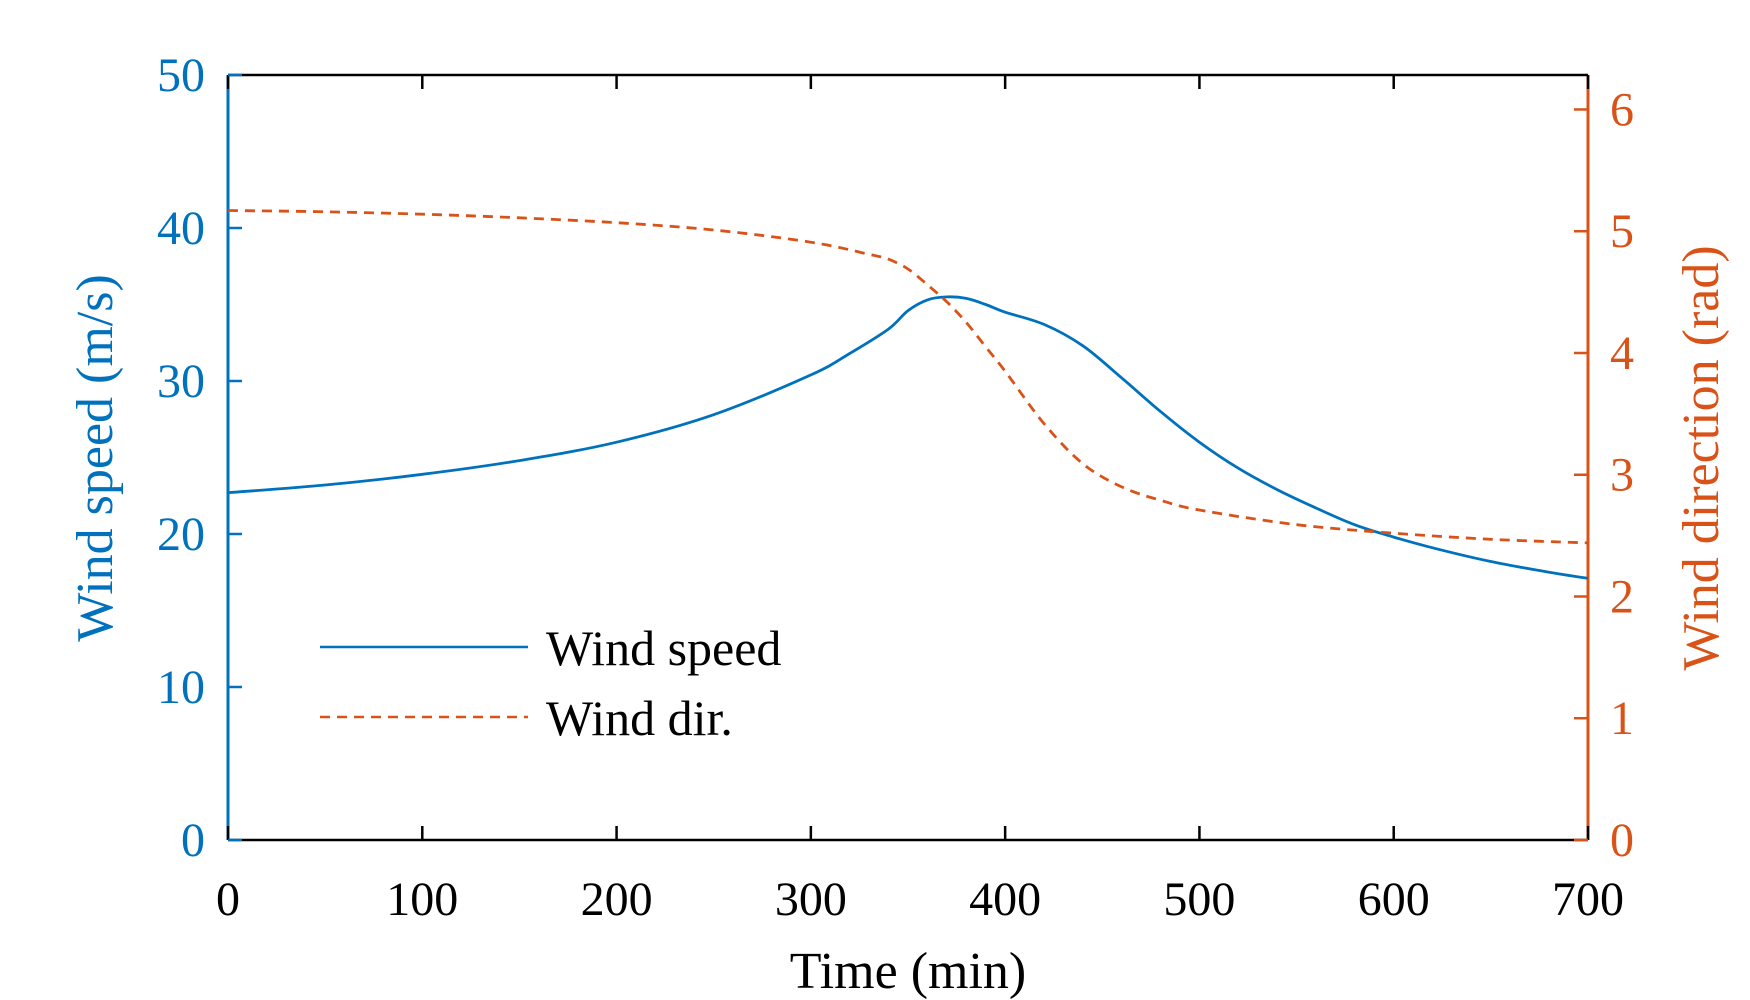 Image resolution: width=1750 pixels, height=1000 pixels. I want to click on y-left-tick-label: 10, so click(181, 687).